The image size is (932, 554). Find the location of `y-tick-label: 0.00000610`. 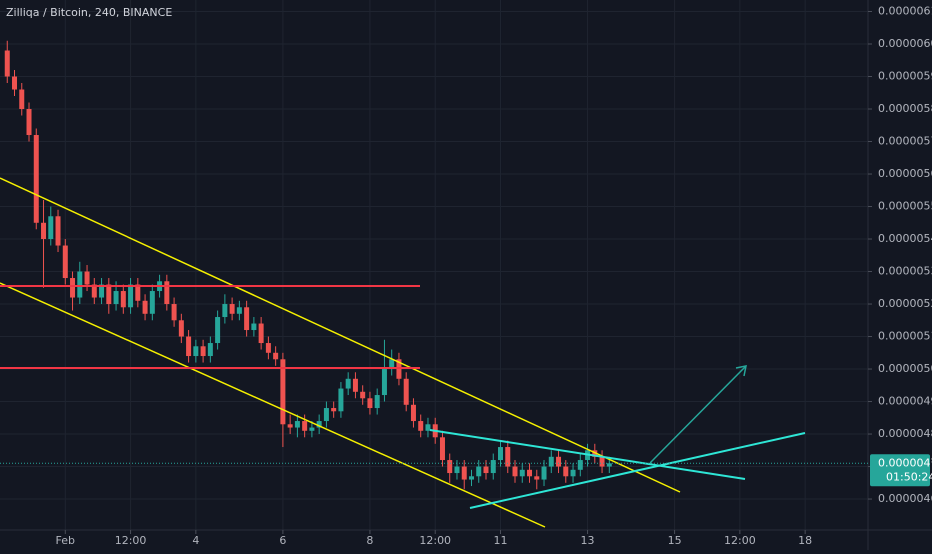

y-tick-label: 0.00000610 is located at coordinates (905, 11).